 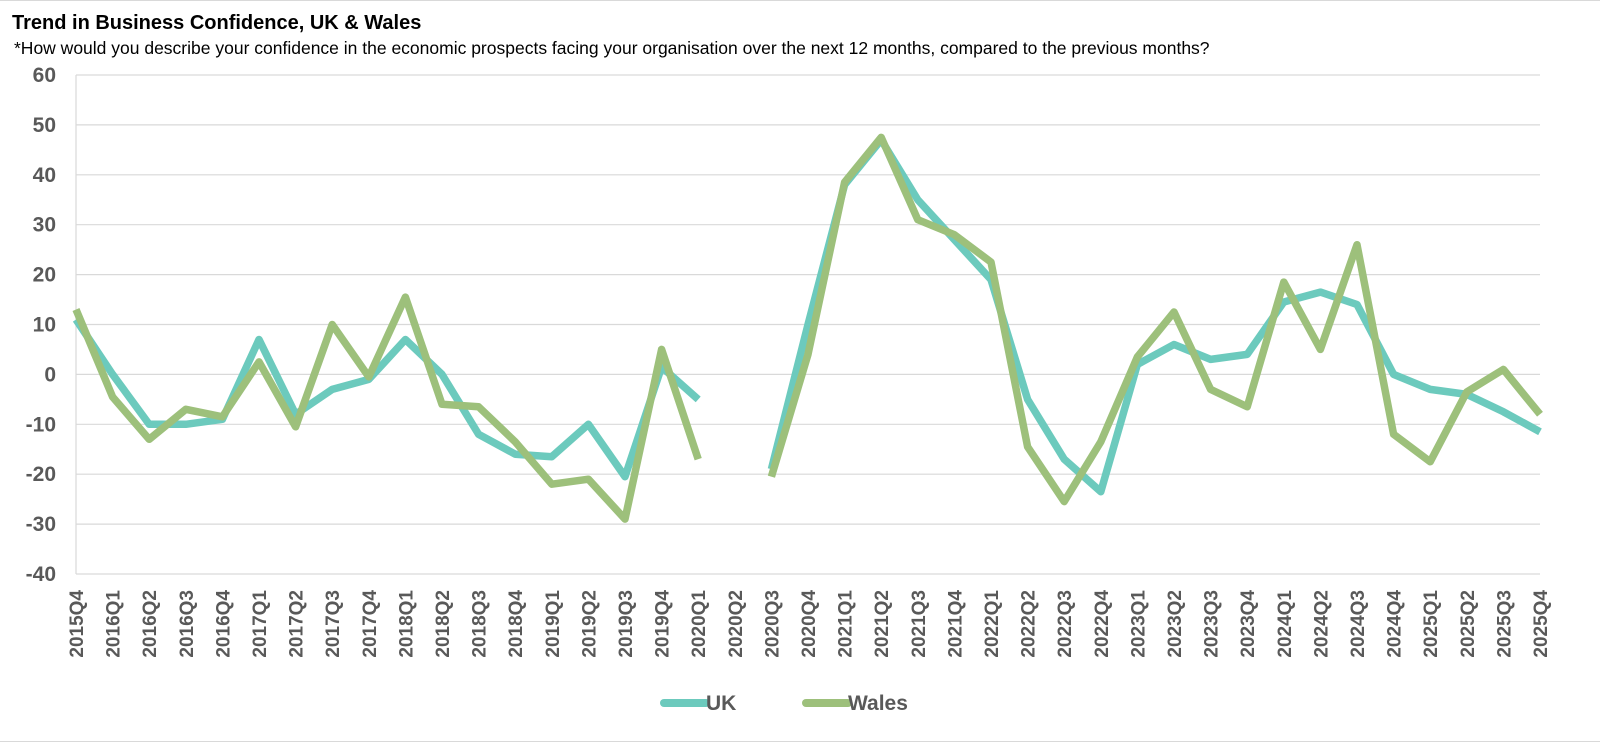 What do you see at coordinates (663, 624) in the screenshot?
I see `x-tick-label: 2019Q4` at bounding box center [663, 624].